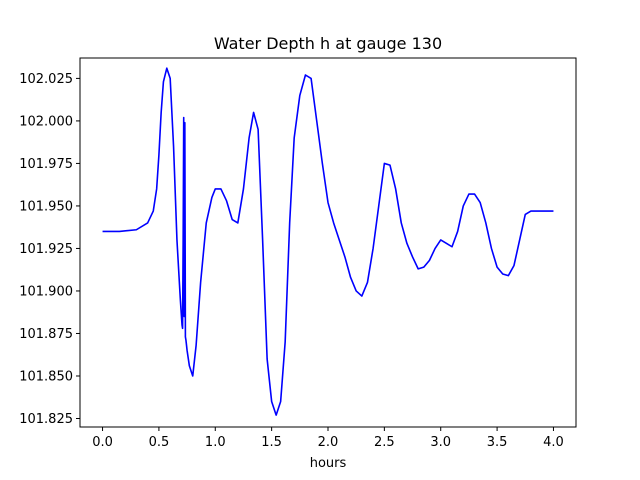  Describe the element at coordinates (553, 442) in the screenshot. I see `x-tick-label: 4.0` at that location.